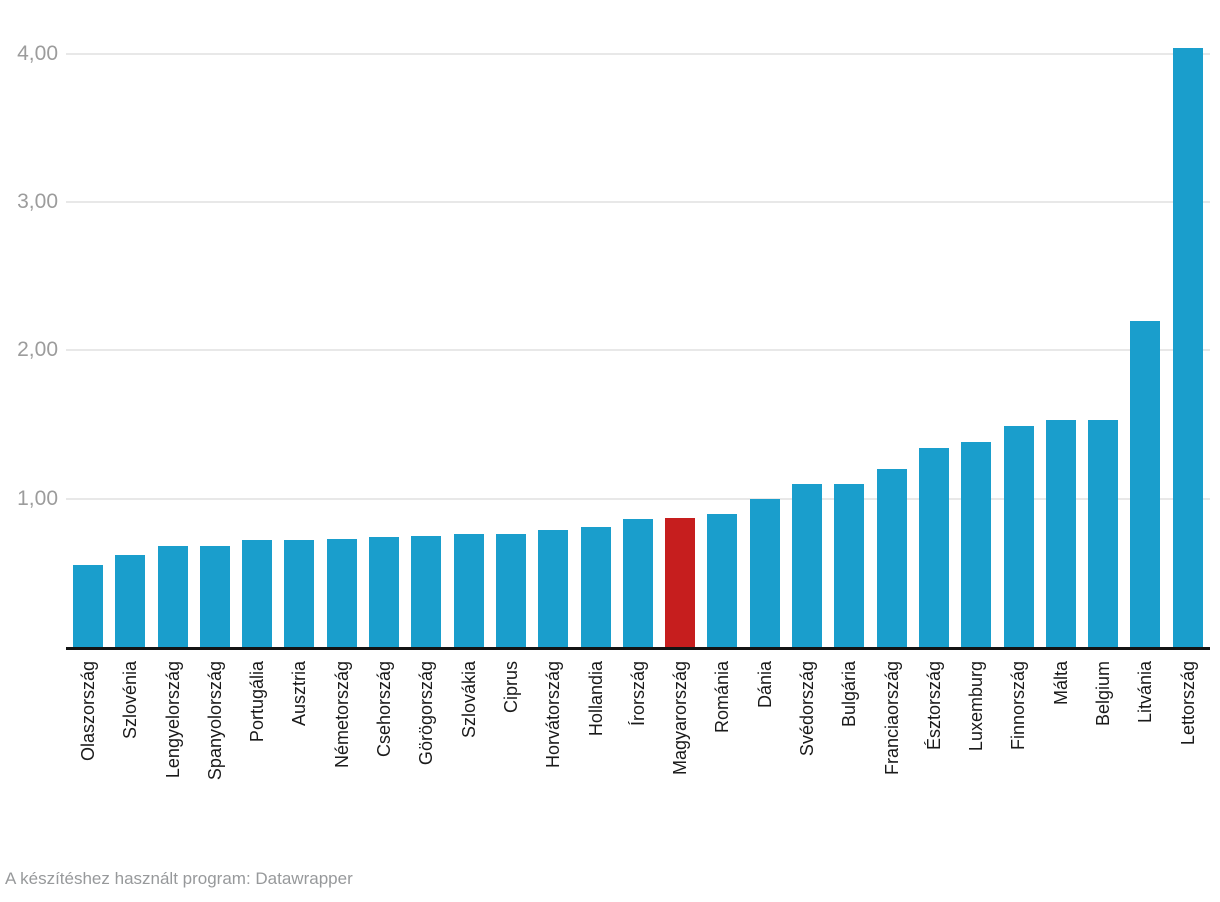 The image size is (1220, 902). What do you see at coordinates (849, 694) in the screenshot?
I see `x-category-label: Bulgária` at bounding box center [849, 694].